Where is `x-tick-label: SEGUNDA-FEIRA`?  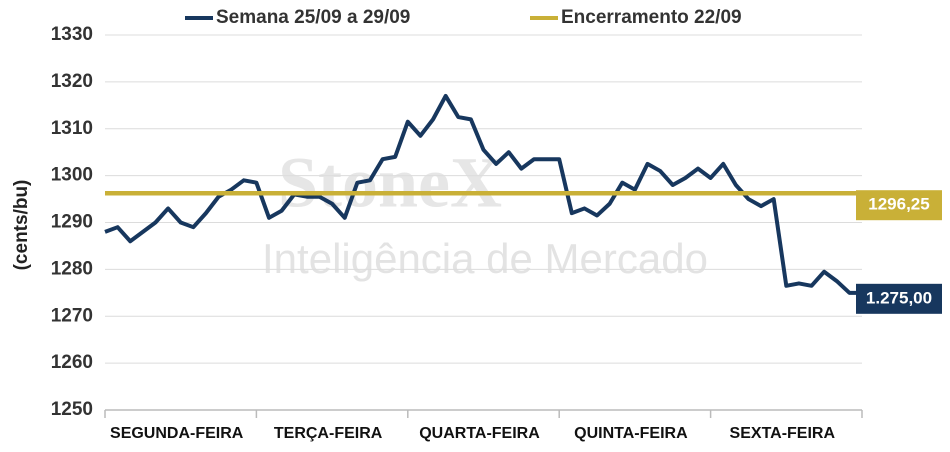
x-tick-label: SEGUNDA-FEIRA is located at coordinates (177, 433).